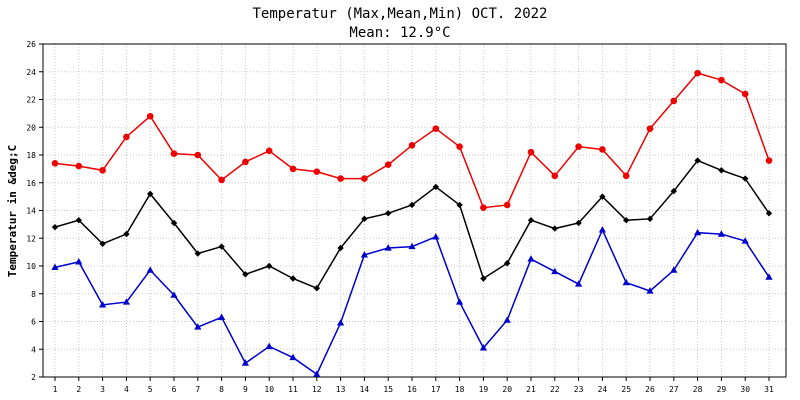  I want to click on x-tick-label: 2, so click(78, 389).